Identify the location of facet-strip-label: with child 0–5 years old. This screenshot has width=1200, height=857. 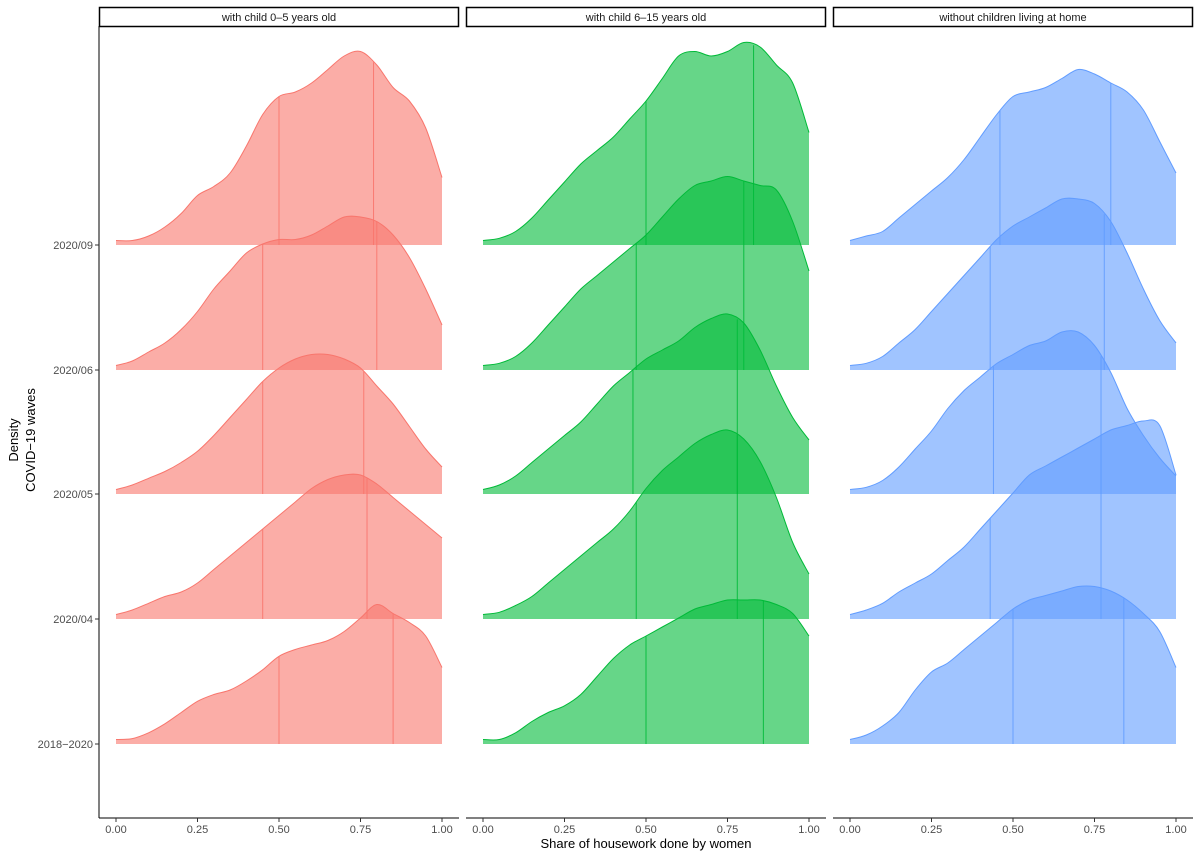
(278, 18).